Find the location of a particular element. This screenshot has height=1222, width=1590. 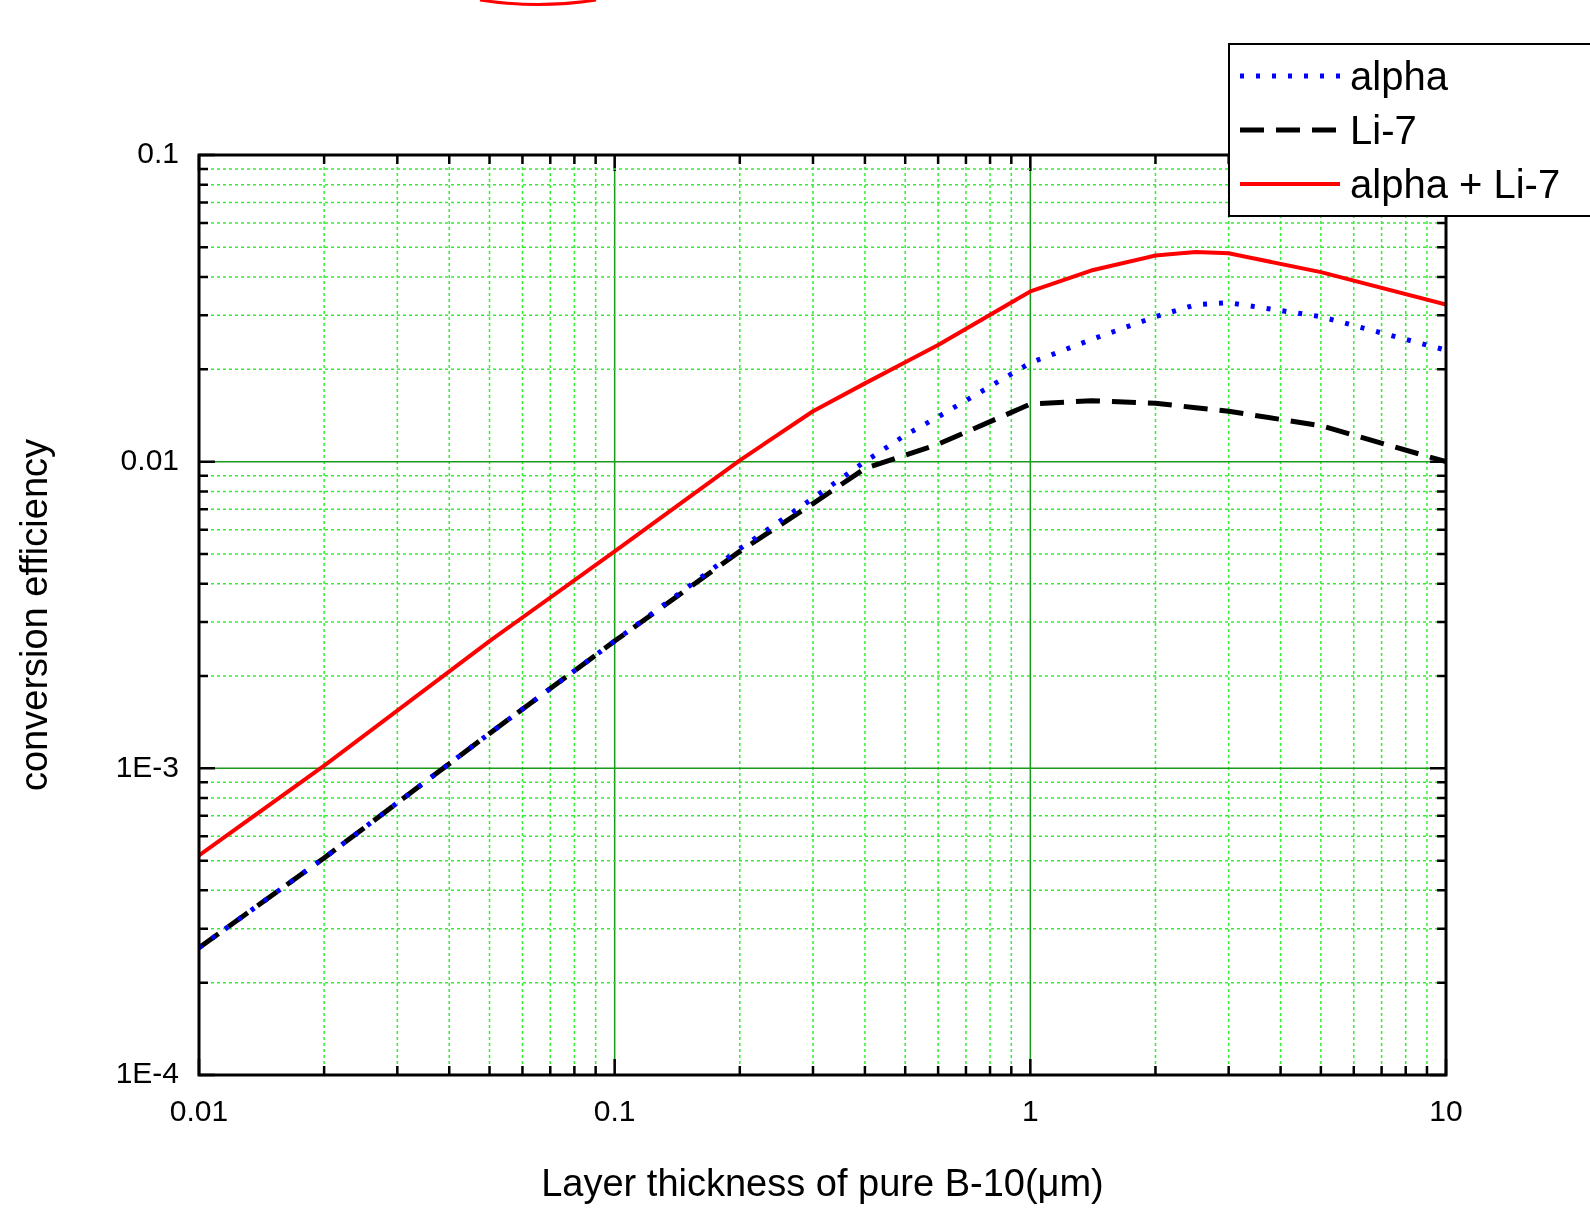

x-tick-label: 10 is located at coordinates (1446, 1111).